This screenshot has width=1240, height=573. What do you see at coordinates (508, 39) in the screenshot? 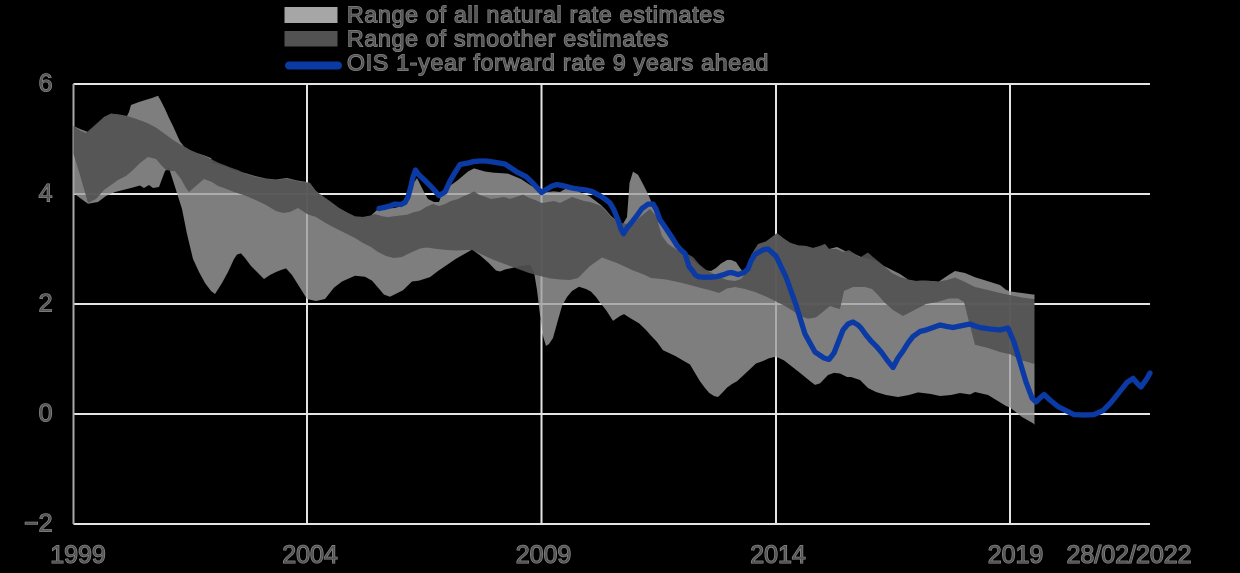
I see `svg-text: Range of smoother estimates` at bounding box center [508, 39].